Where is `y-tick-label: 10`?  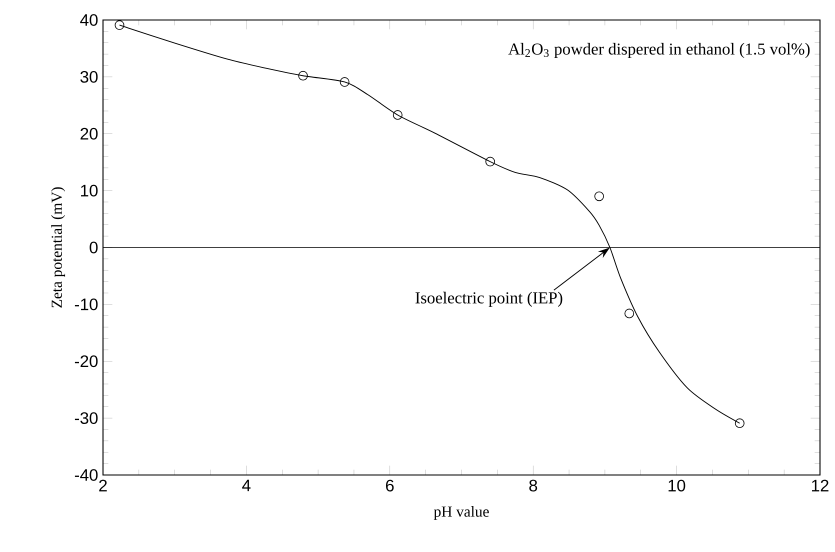
y-tick-label: 10 is located at coordinates (89, 190).